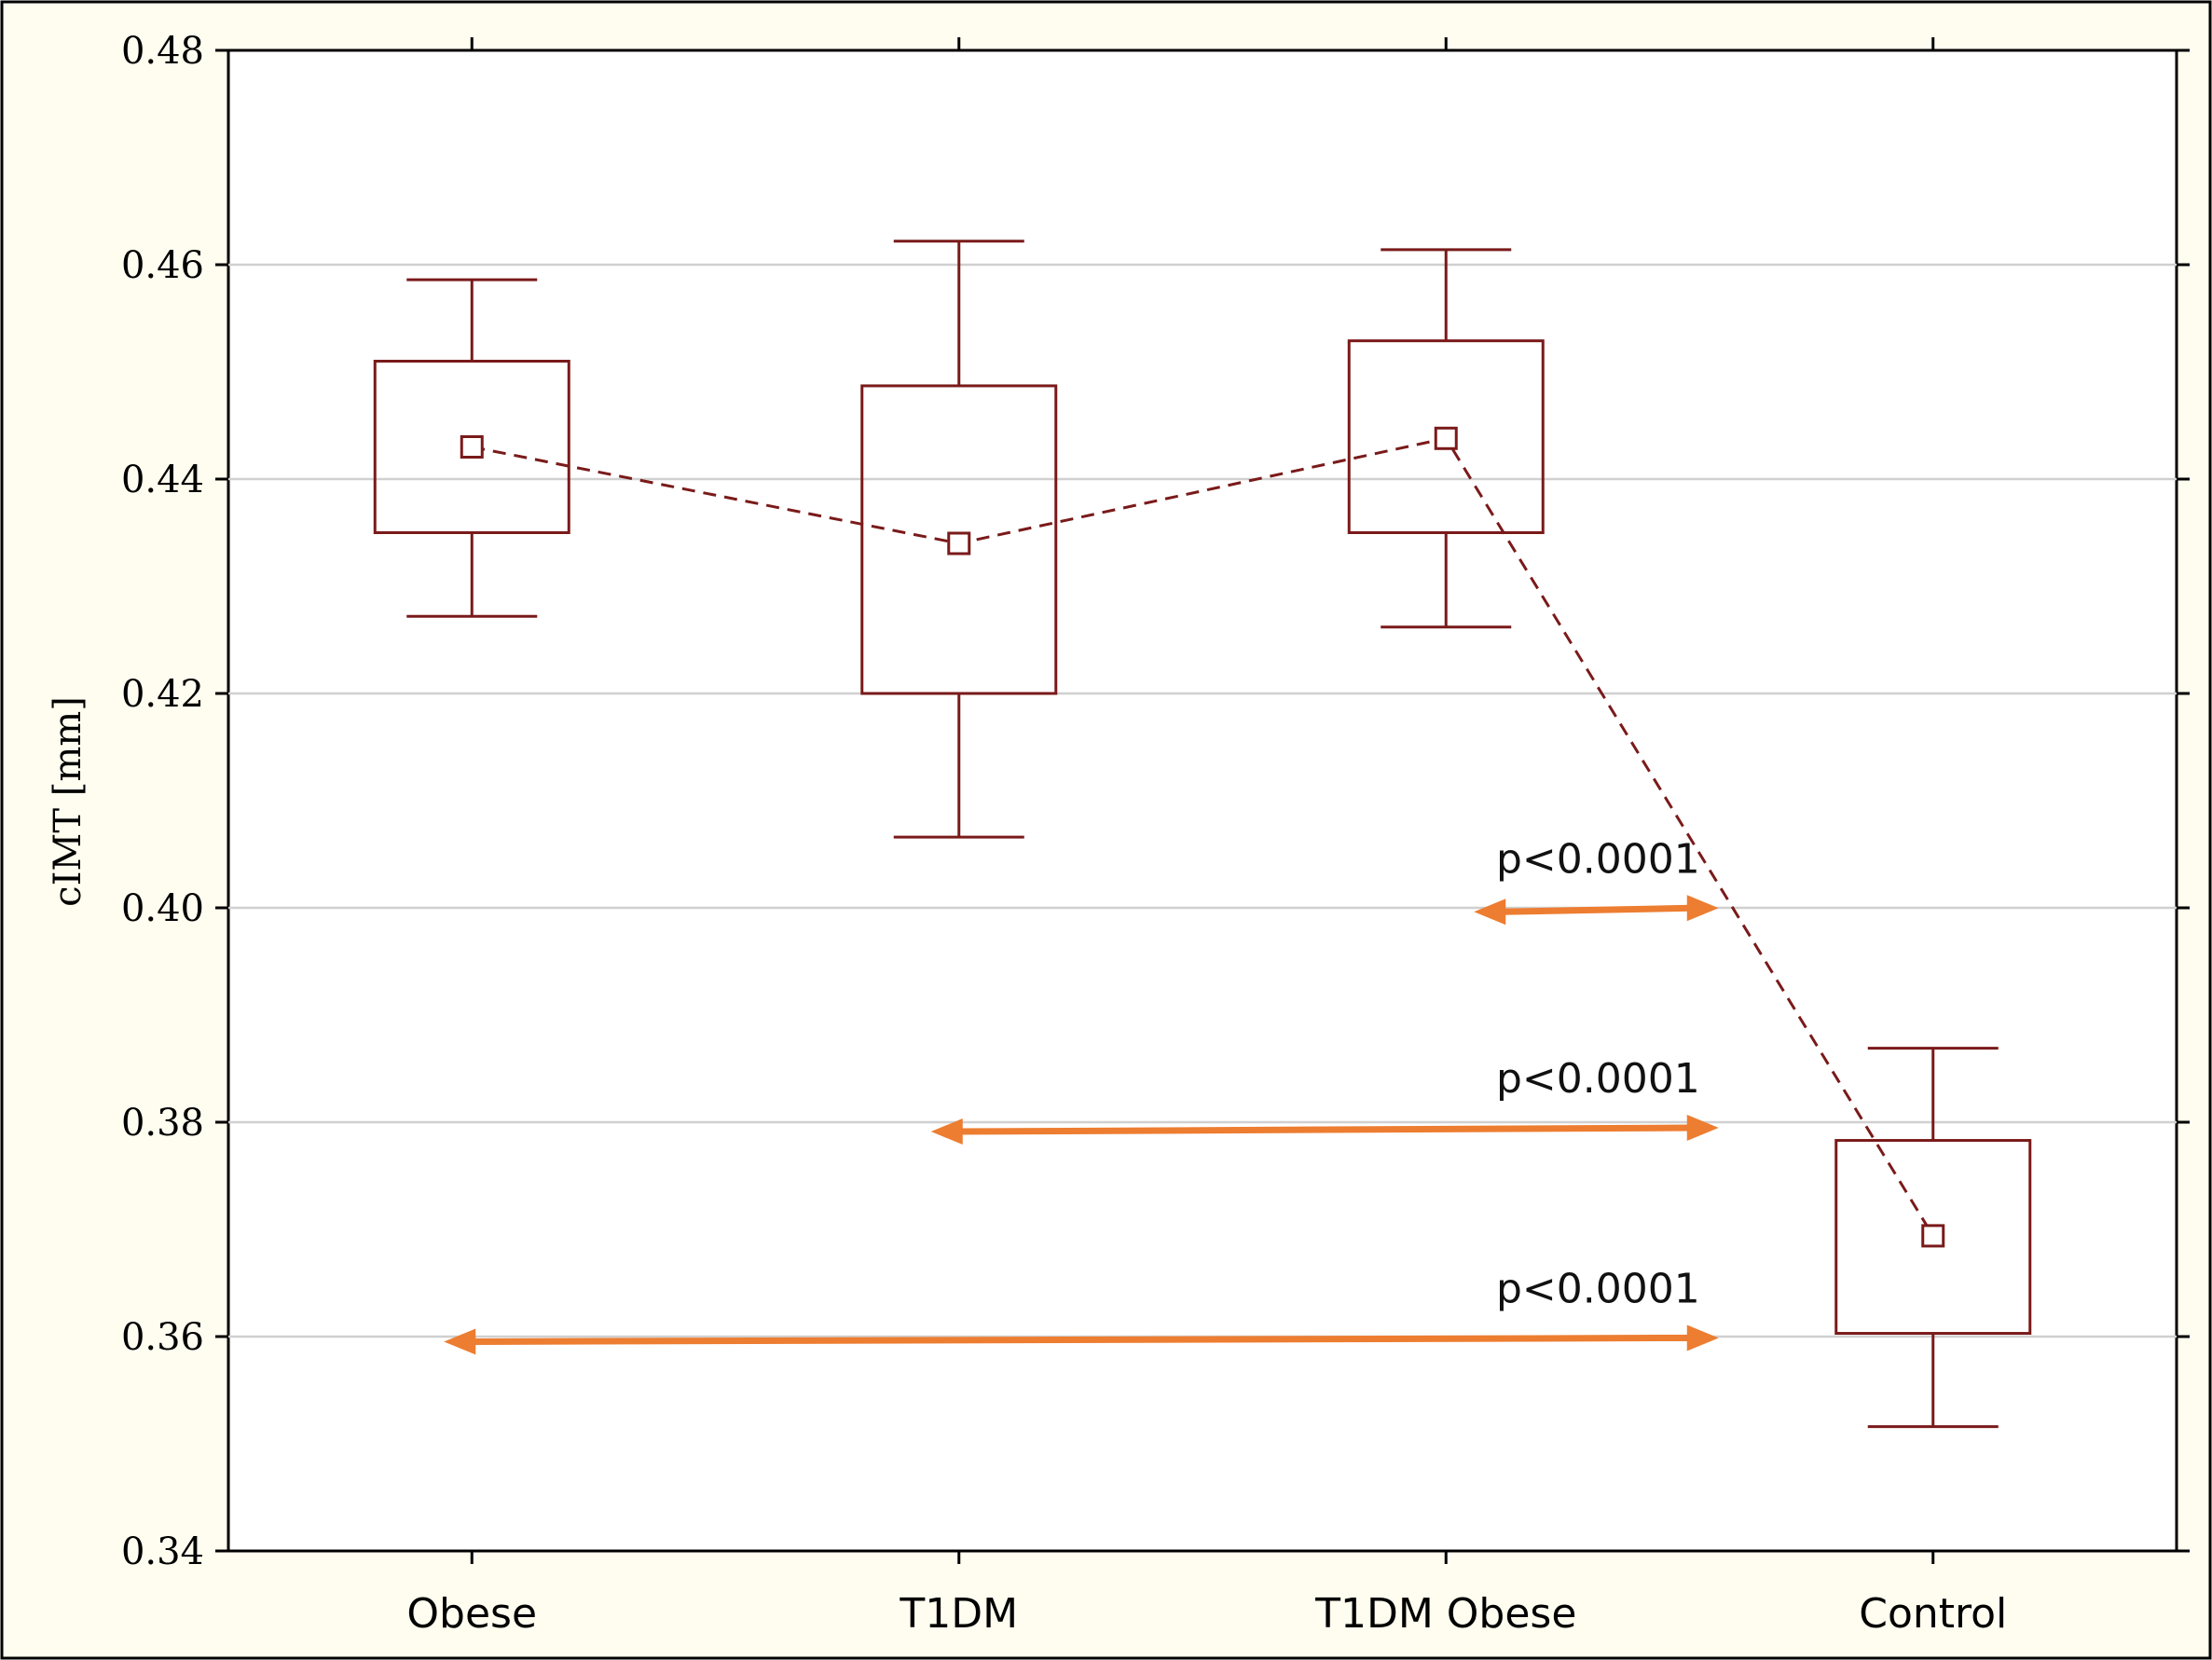 The image size is (2212, 1660). Describe the element at coordinates (162, 1123) in the screenshot. I see `y-tick-label: 0.38` at that location.